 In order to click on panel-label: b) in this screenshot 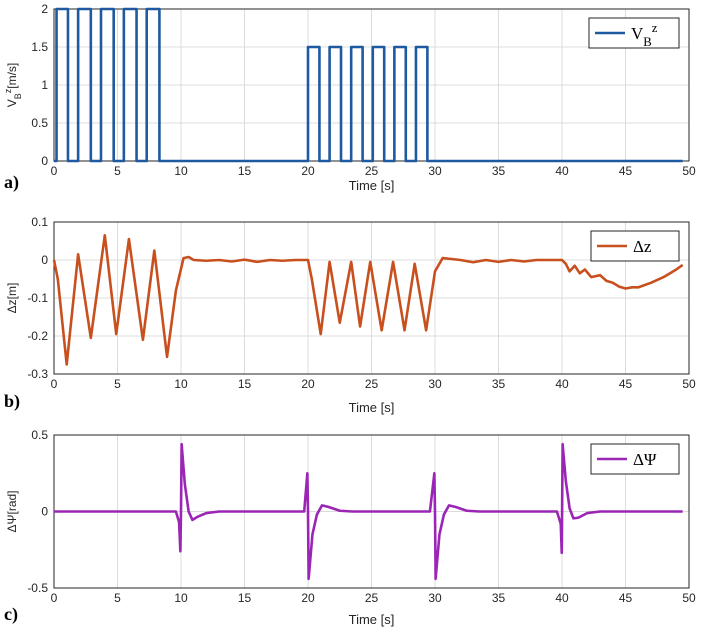, I will do `click(12, 401)`.